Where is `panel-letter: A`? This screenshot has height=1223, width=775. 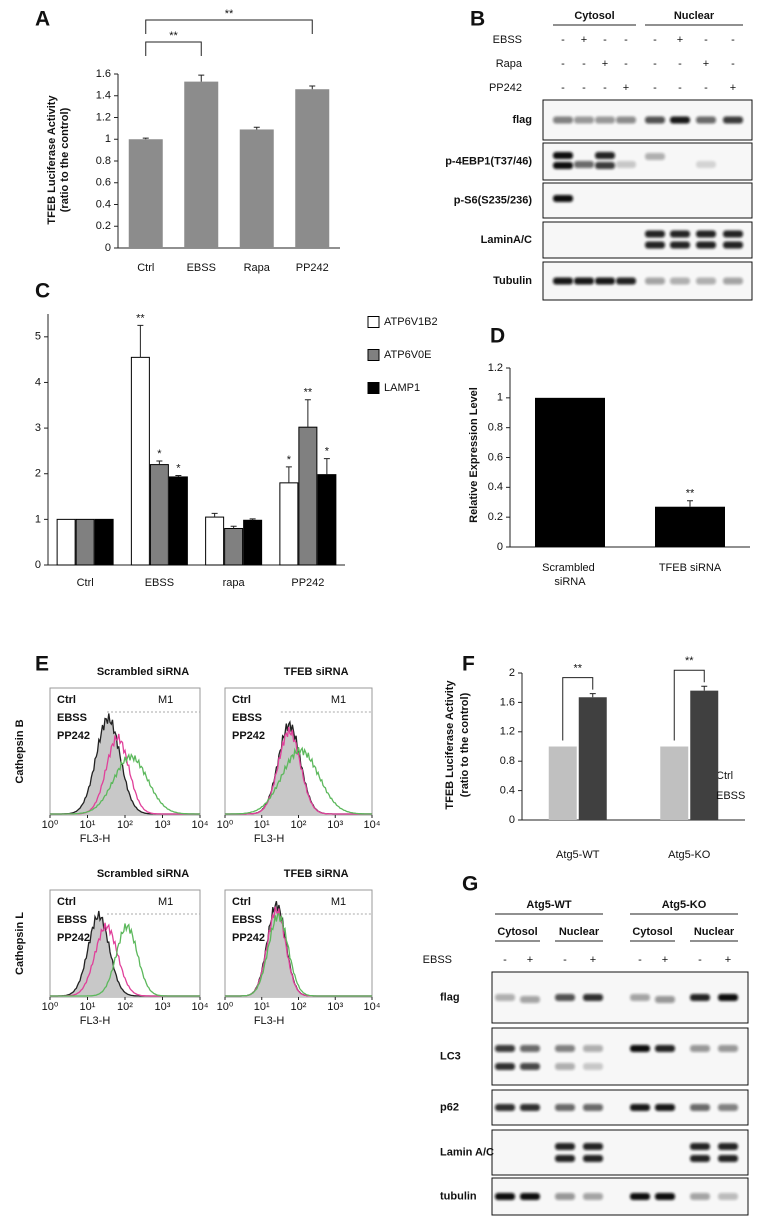 panel-letter: A is located at coordinates (42, 19).